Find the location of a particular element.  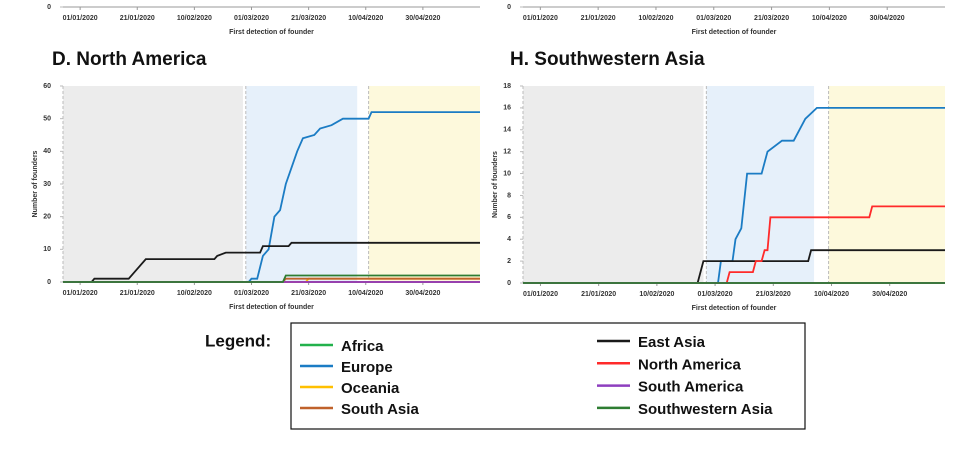

legend-label: North America is located at coordinates (689, 364).